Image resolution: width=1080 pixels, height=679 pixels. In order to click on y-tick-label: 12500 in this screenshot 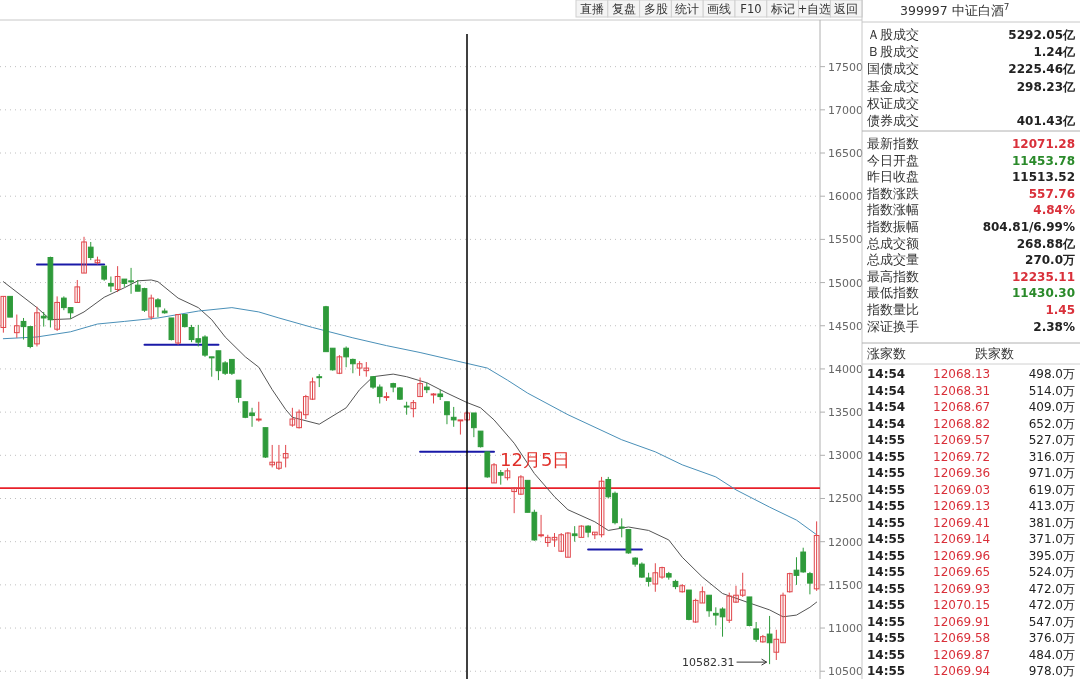, I will do `click(845, 499)`.